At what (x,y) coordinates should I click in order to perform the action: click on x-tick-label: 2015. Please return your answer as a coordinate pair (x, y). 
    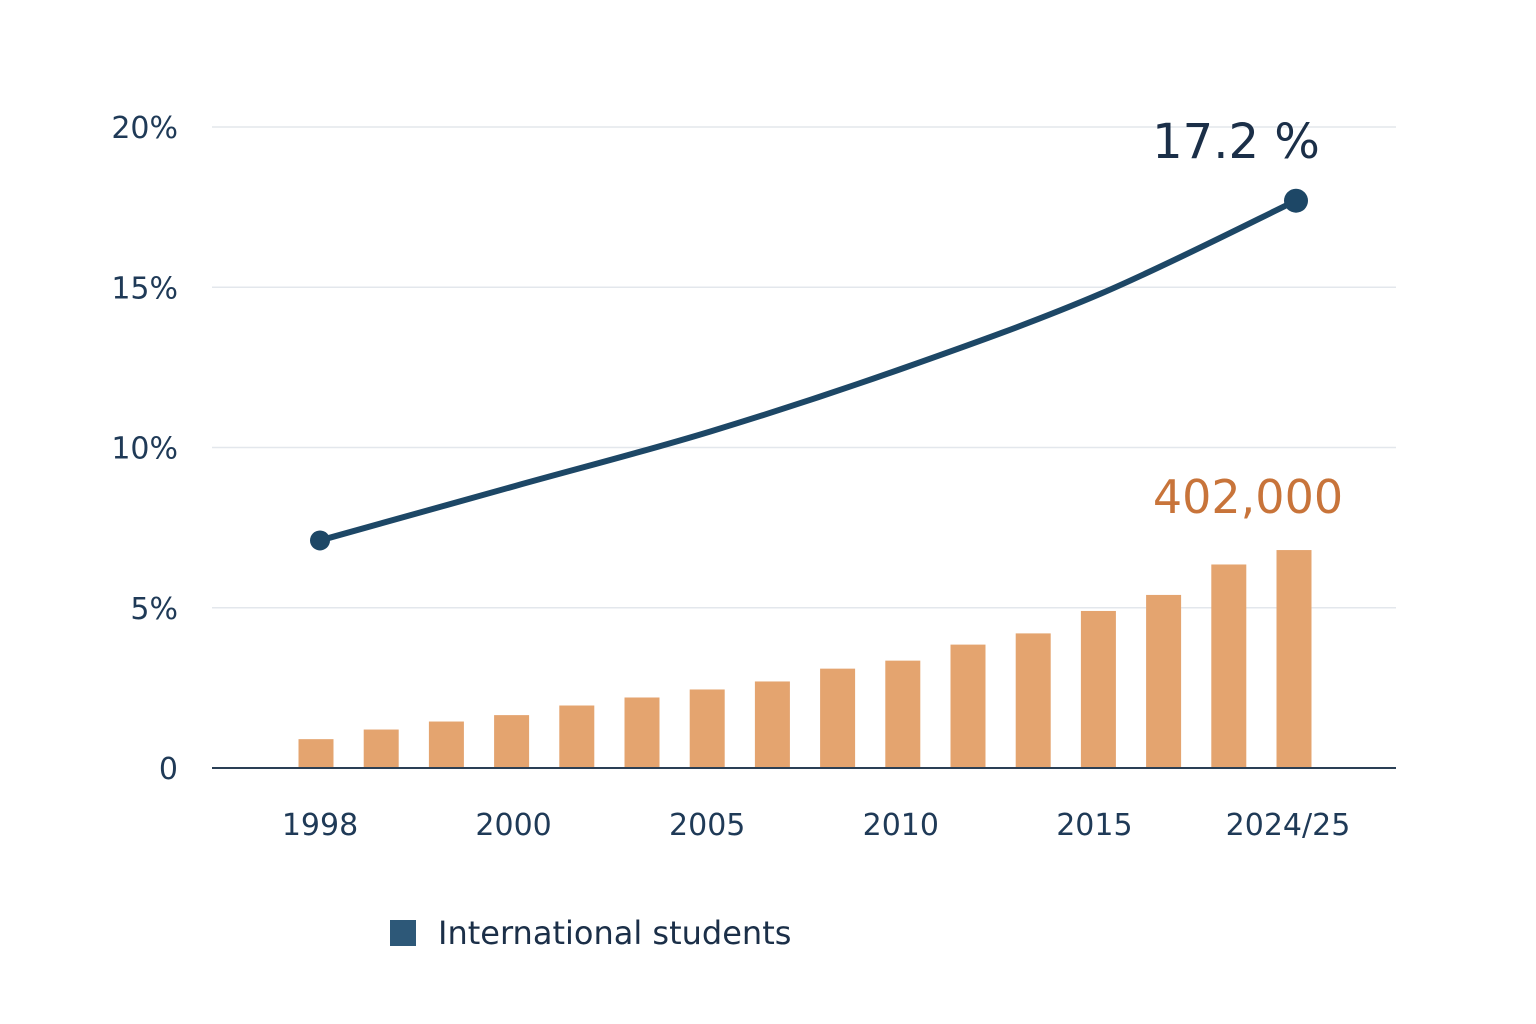
    Looking at the image, I should click on (1094, 825).